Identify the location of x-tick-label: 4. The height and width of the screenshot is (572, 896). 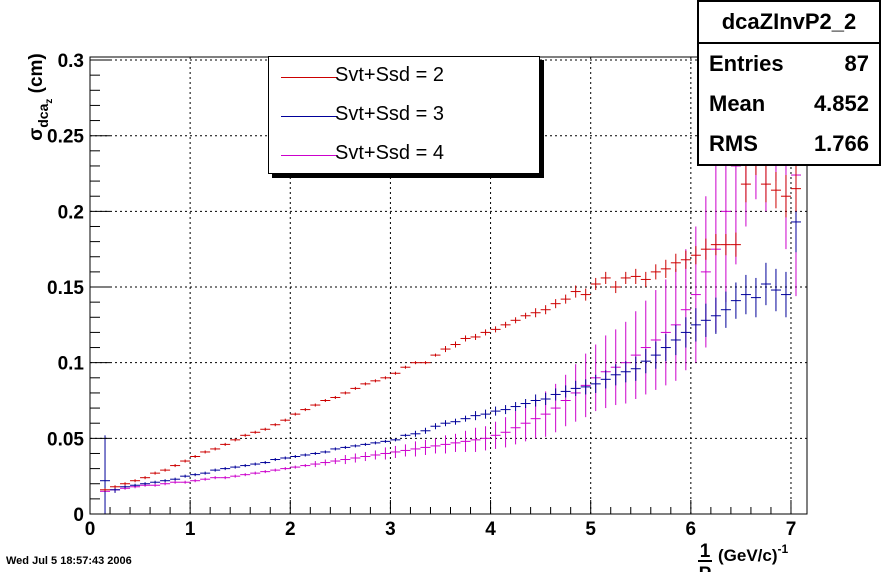
(490, 529).